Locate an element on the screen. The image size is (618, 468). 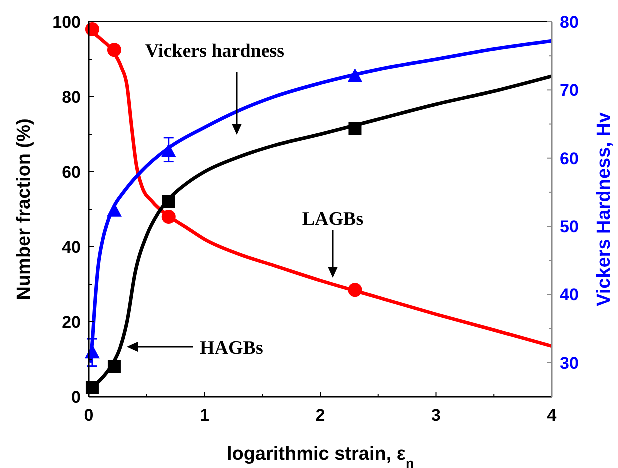
x-tick-label: 1 is located at coordinates (205, 415).